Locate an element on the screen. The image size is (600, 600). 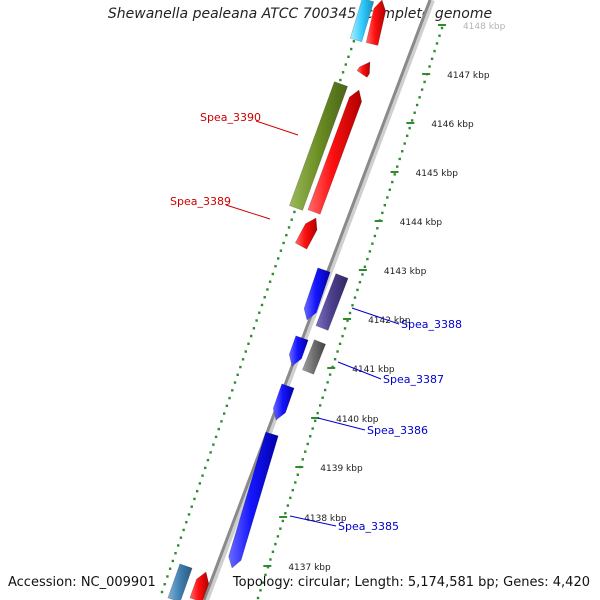
gene-label: Spea_3386 is located at coordinates (397, 430).